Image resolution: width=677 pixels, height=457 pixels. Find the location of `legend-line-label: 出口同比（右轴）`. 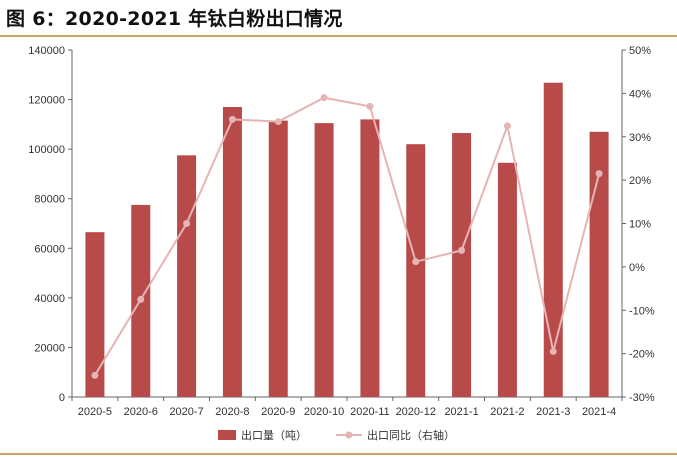

legend-line-label: 出口同比（右轴） is located at coordinates (411, 435).